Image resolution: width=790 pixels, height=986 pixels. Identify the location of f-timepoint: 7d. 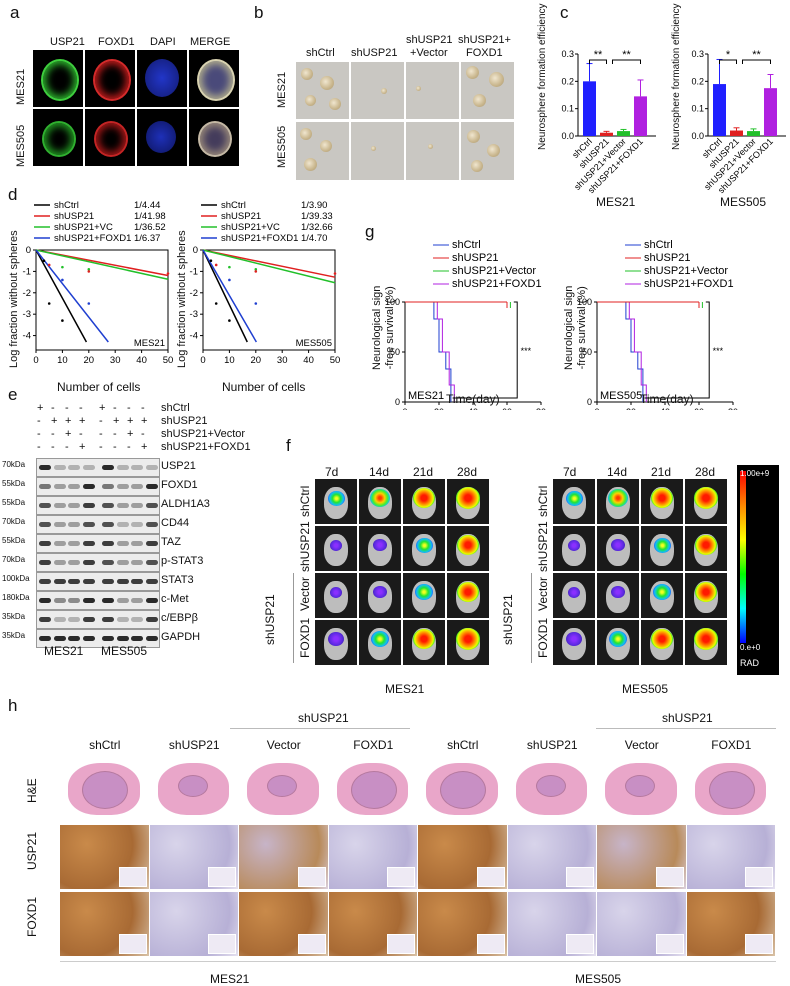
(570, 472).